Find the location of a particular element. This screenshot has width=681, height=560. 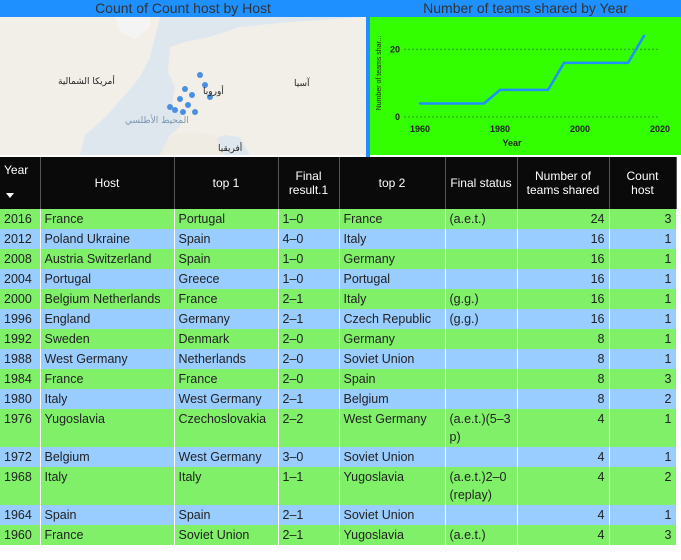

series-line is located at coordinates (533, 70).